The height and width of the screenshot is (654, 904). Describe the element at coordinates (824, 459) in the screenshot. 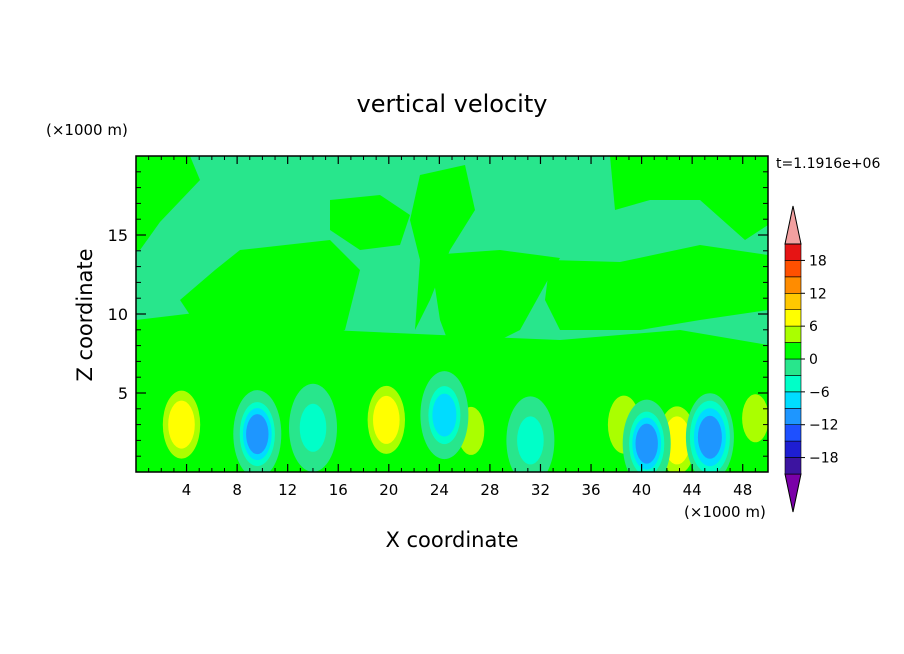

I see `colorbar-tick-label: −18` at that location.